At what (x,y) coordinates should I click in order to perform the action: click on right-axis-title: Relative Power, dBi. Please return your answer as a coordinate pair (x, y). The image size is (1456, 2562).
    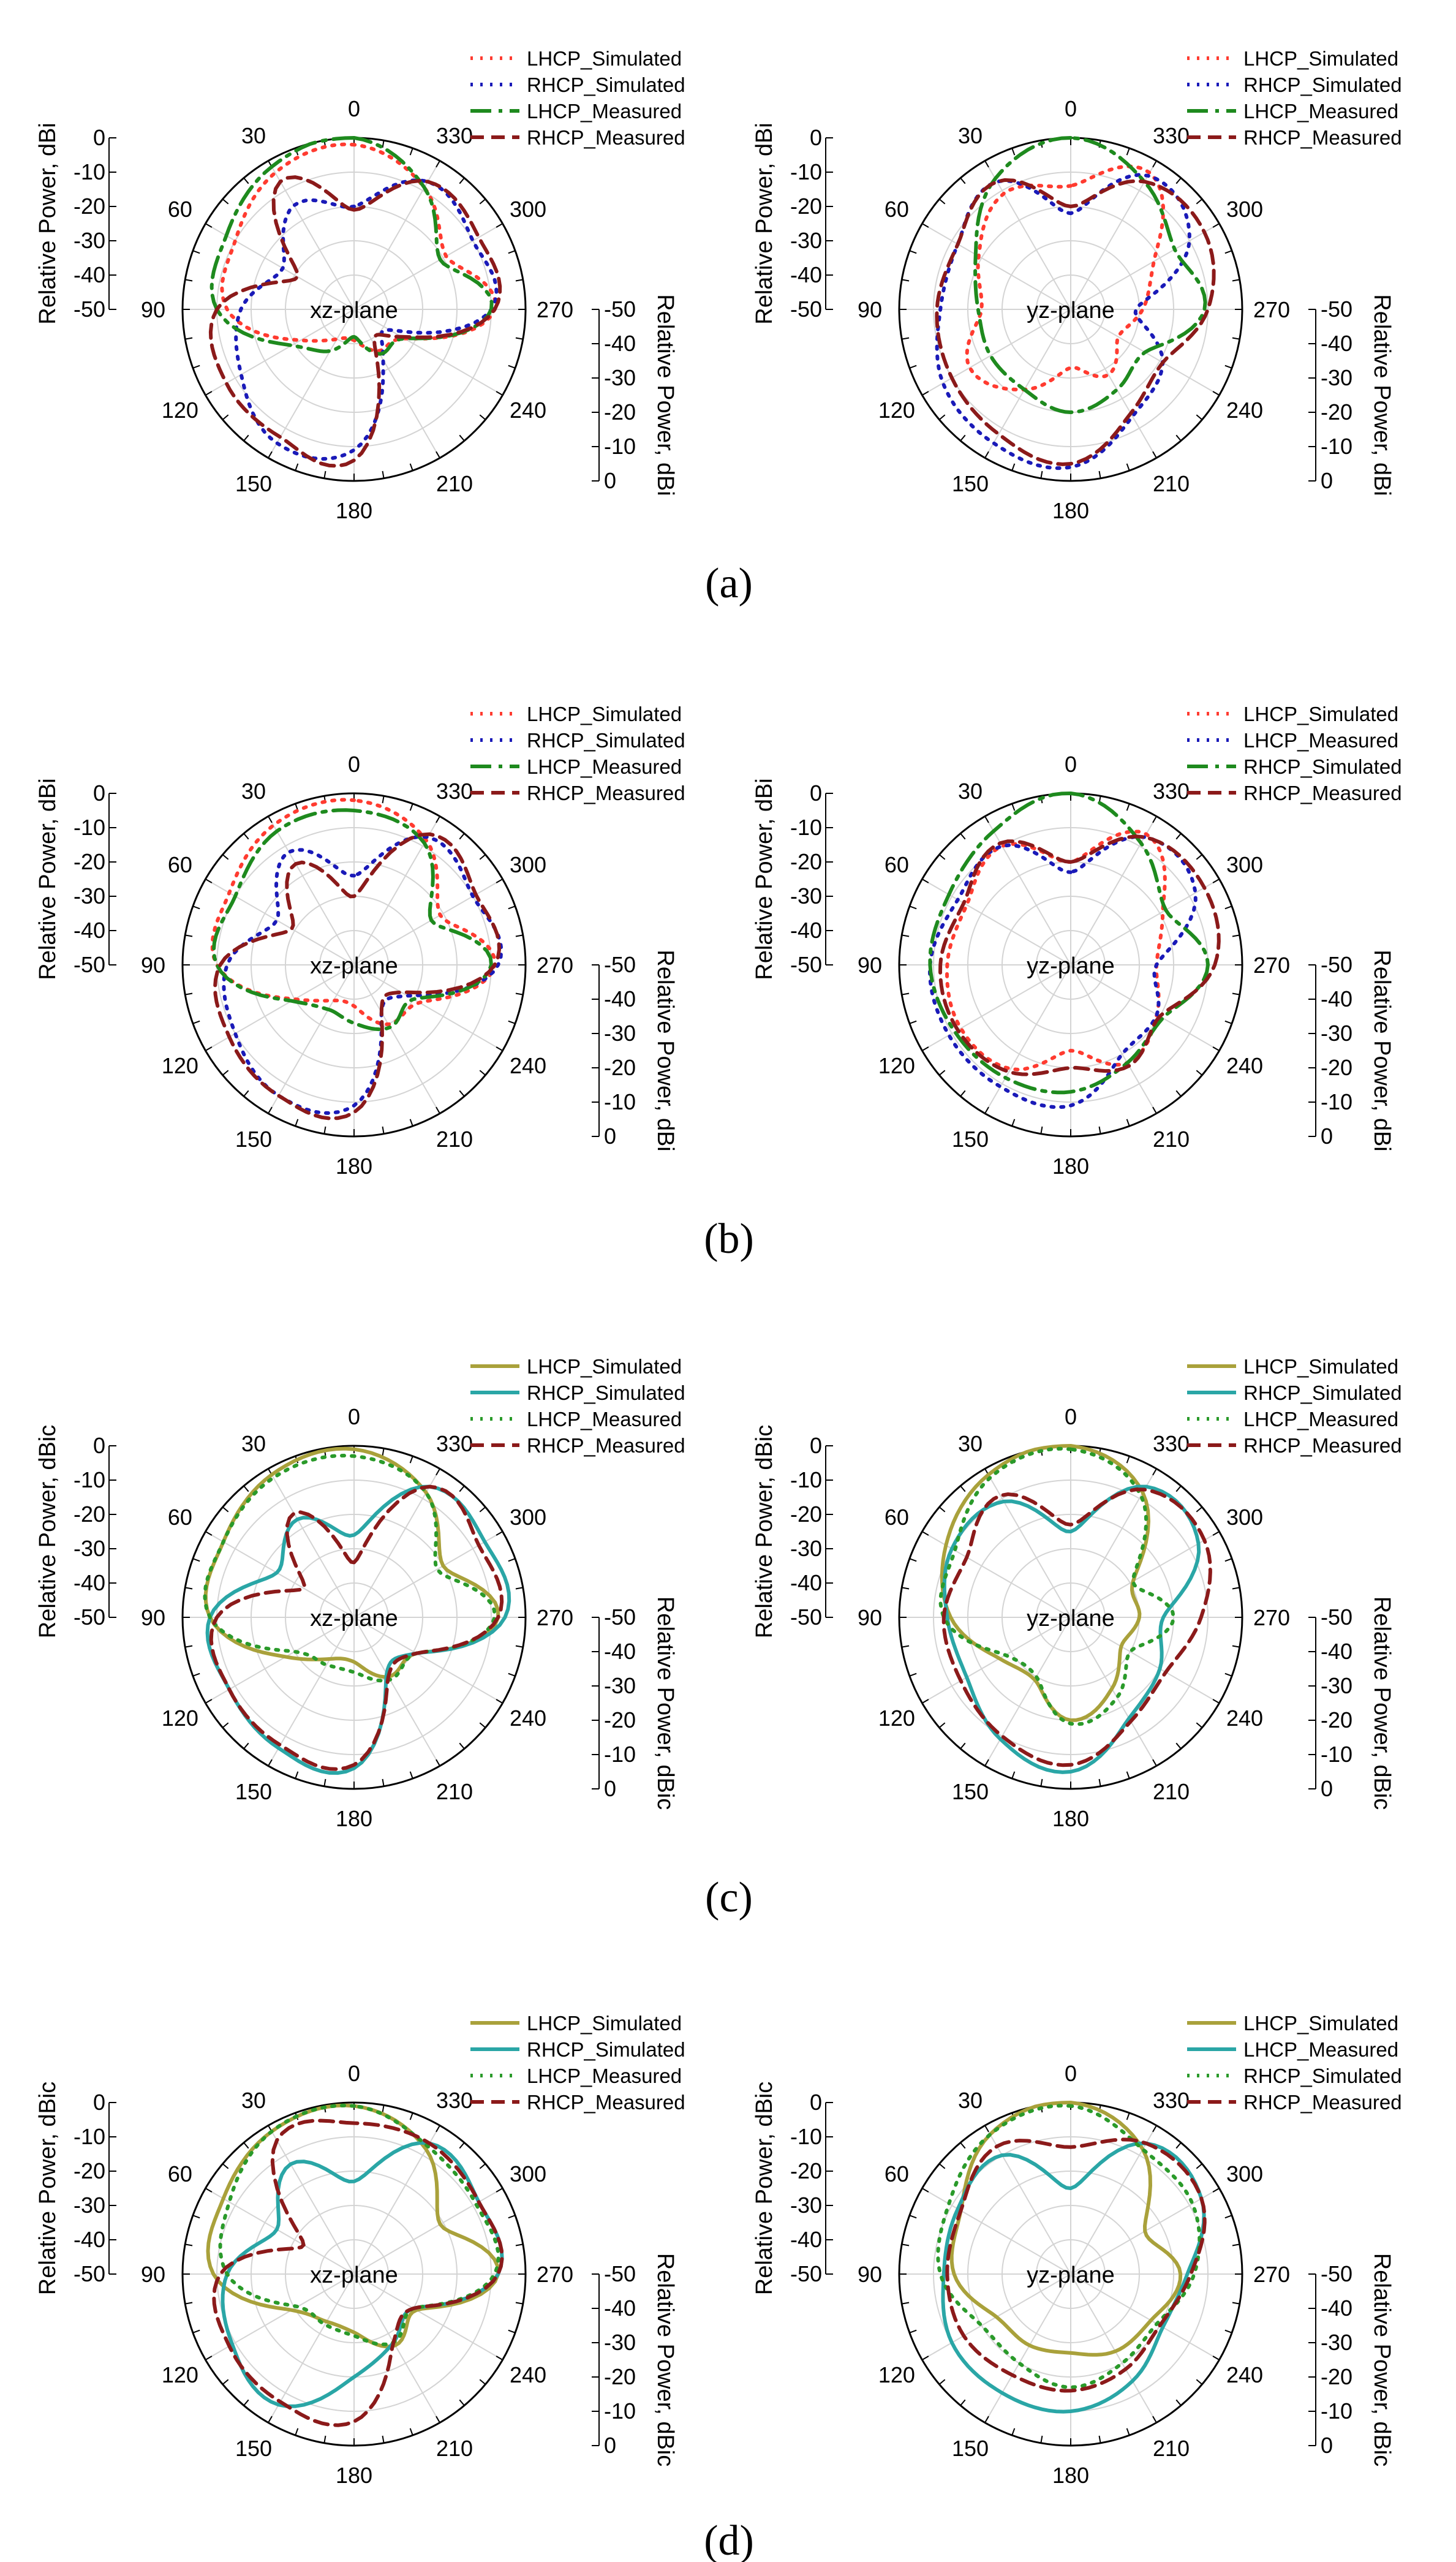
    Looking at the image, I should click on (1382, 1051).